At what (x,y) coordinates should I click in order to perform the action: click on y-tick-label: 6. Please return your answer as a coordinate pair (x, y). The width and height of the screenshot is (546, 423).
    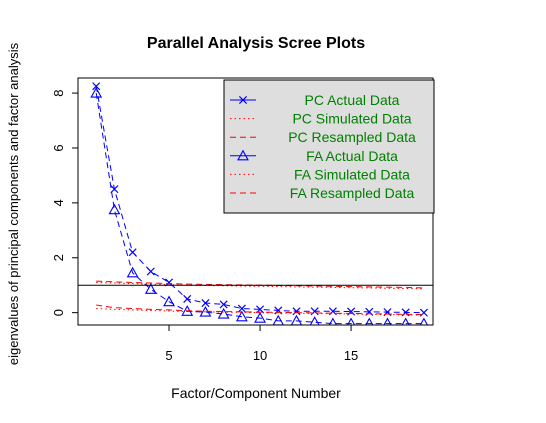
    Looking at the image, I should click on (58, 147).